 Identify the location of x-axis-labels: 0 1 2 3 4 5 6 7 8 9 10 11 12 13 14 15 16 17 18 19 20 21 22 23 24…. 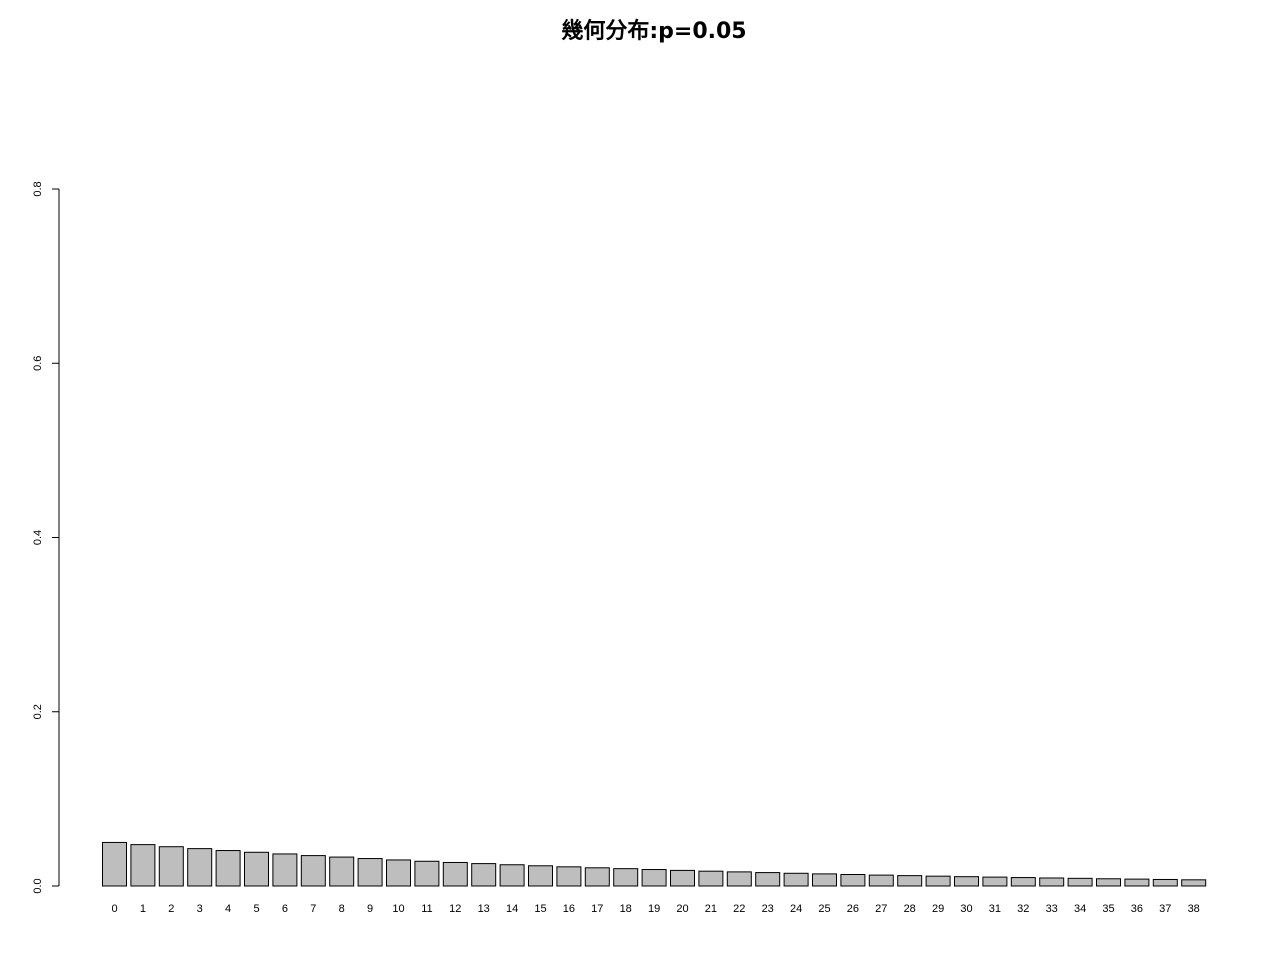
(655, 909).